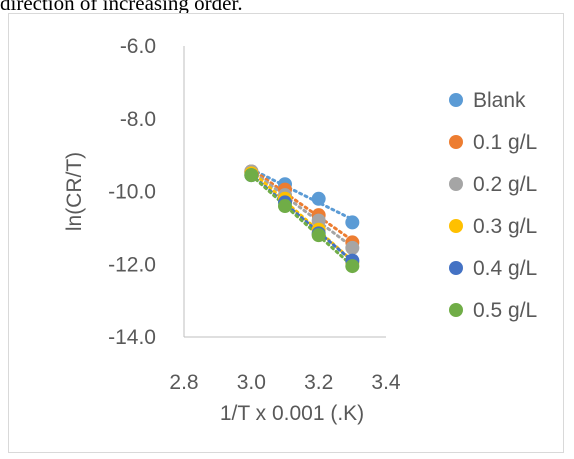  What do you see at coordinates (285, 382) in the screenshot?
I see `x-tick-labels: 2.8 3.0 3.2 3.4` at bounding box center [285, 382].